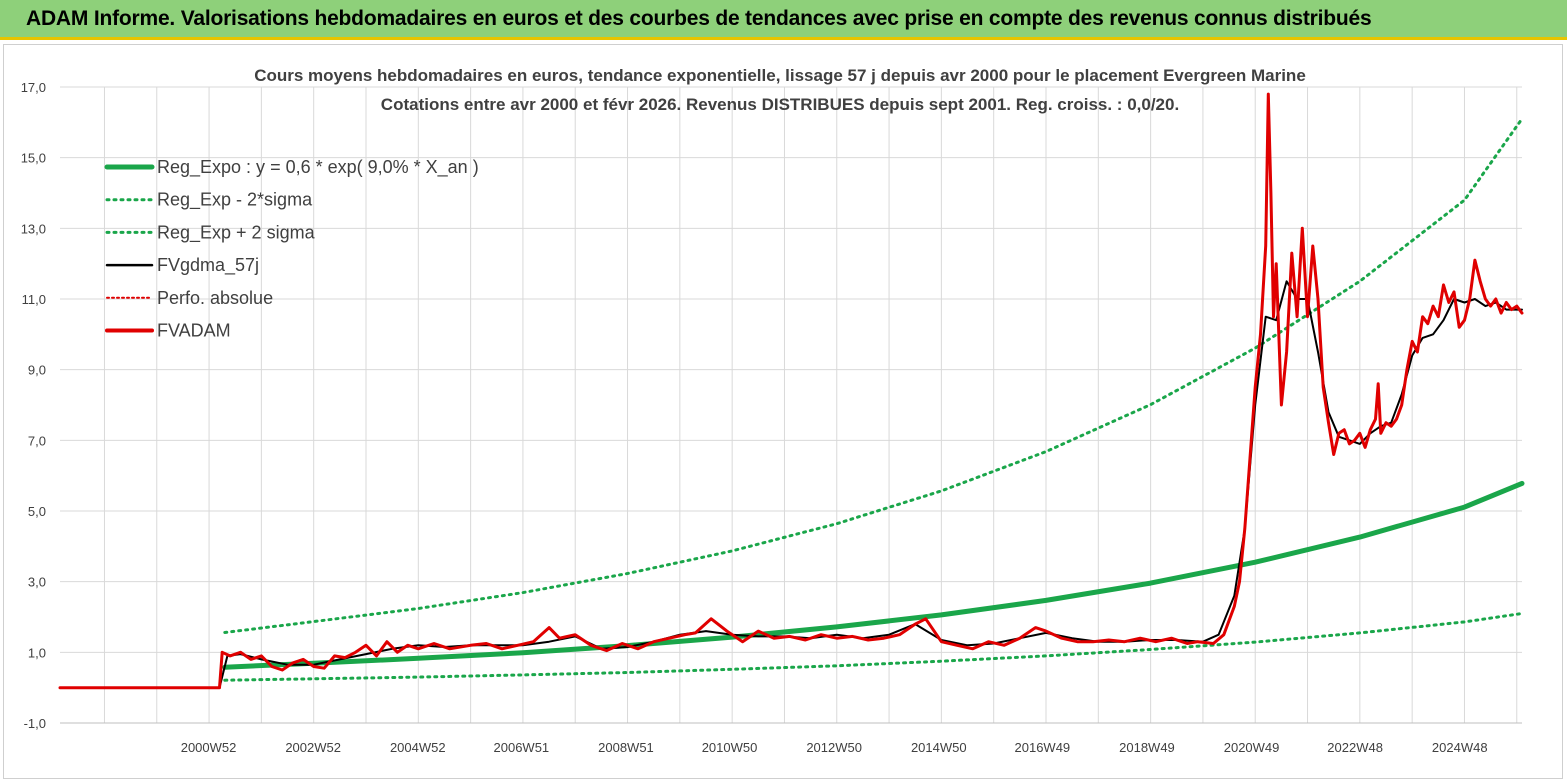 The height and width of the screenshot is (783, 1567). I want to click on legend-label: Reg_Expo : y = 0,6 * exp( 9,0% * X_an ), so click(318, 167).